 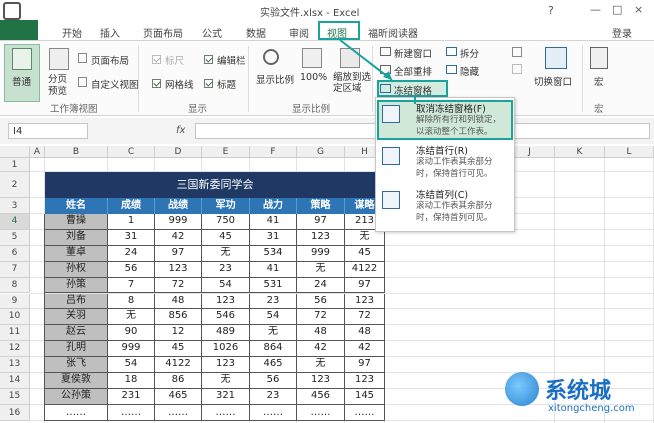 What do you see at coordinates (256, 34) in the screenshot?
I see `ribbon-tab: 数据` at bounding box center [256, 34].